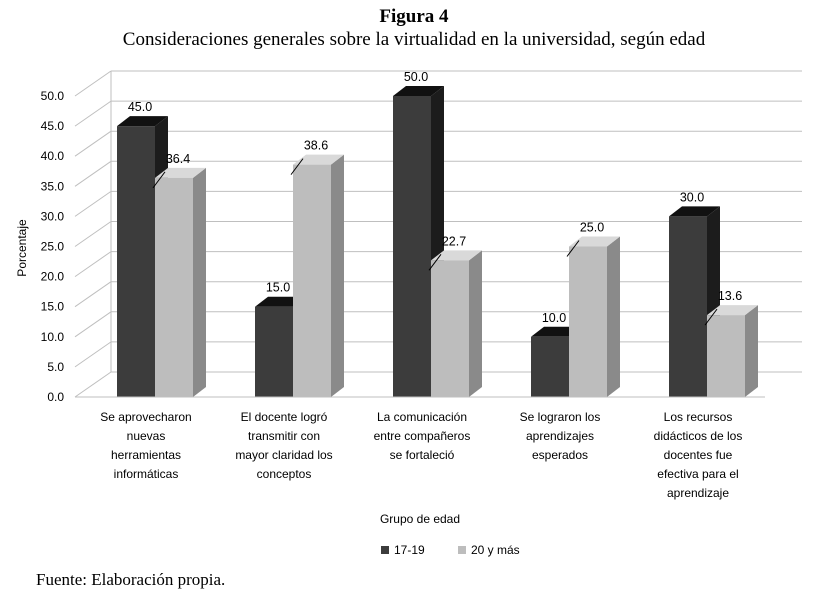 The height and width of the screenshot is (600, 828). Describe the element at coordinates (698, 417) in the screenshot. I see `x-tick-label: Los recursos` at that location.